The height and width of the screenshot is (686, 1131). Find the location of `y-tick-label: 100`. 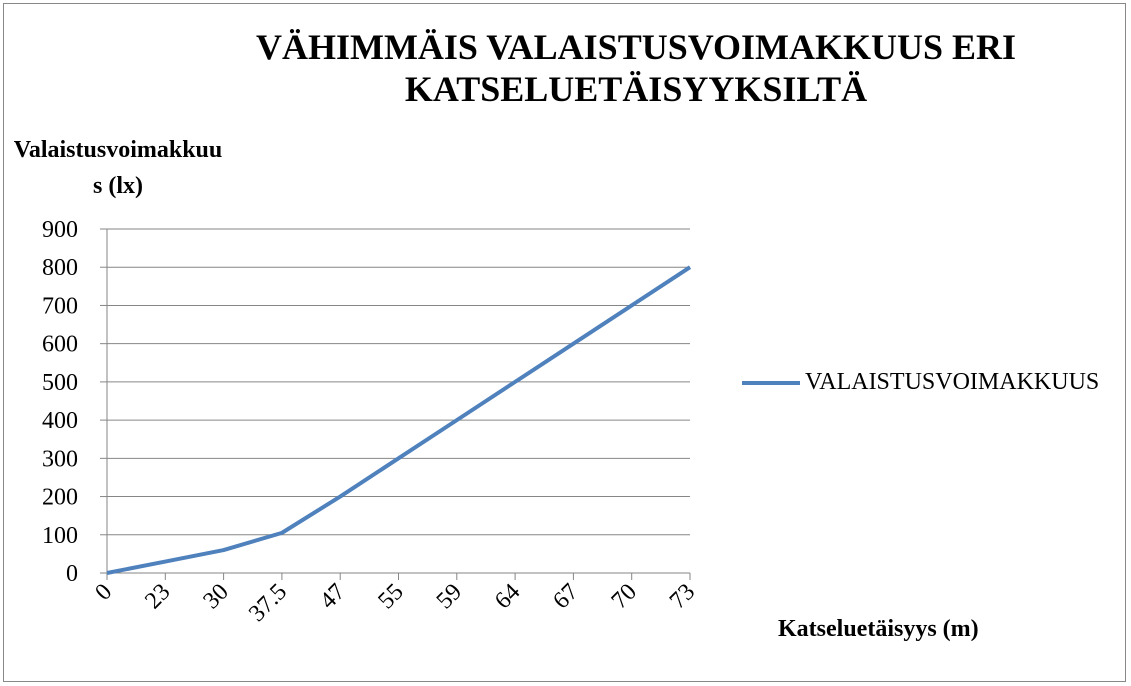

y-tick-label: 100 is located at coordinates (60, 536).